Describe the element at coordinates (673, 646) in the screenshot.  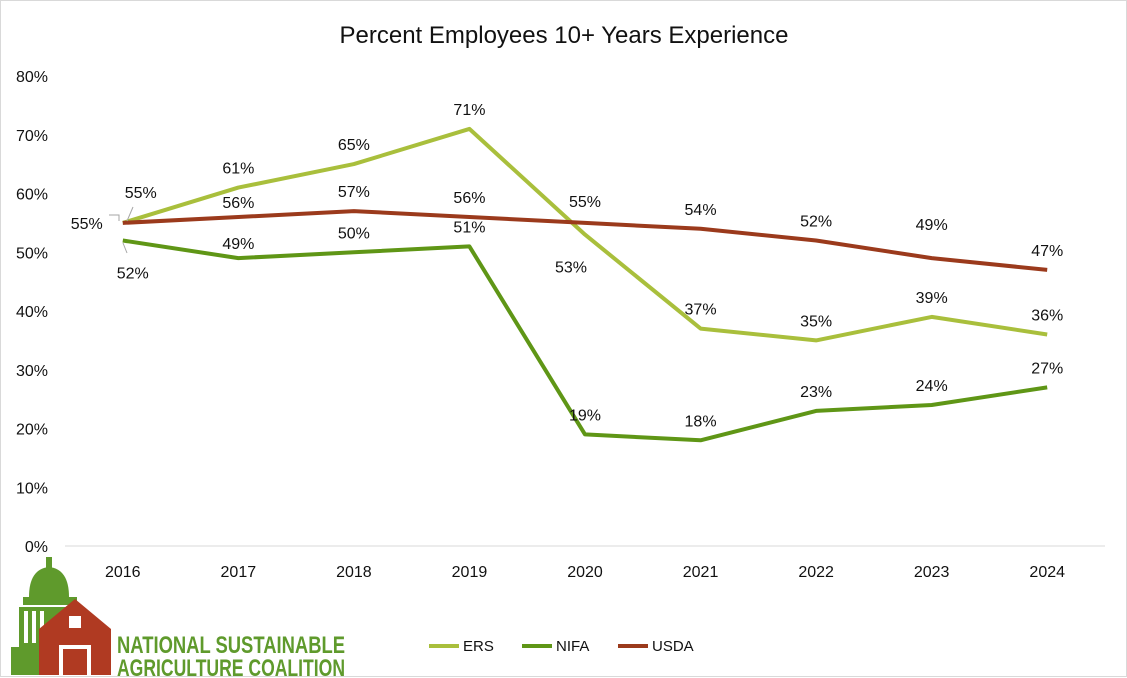
I see `legend-label-usda: USDA` at that location.